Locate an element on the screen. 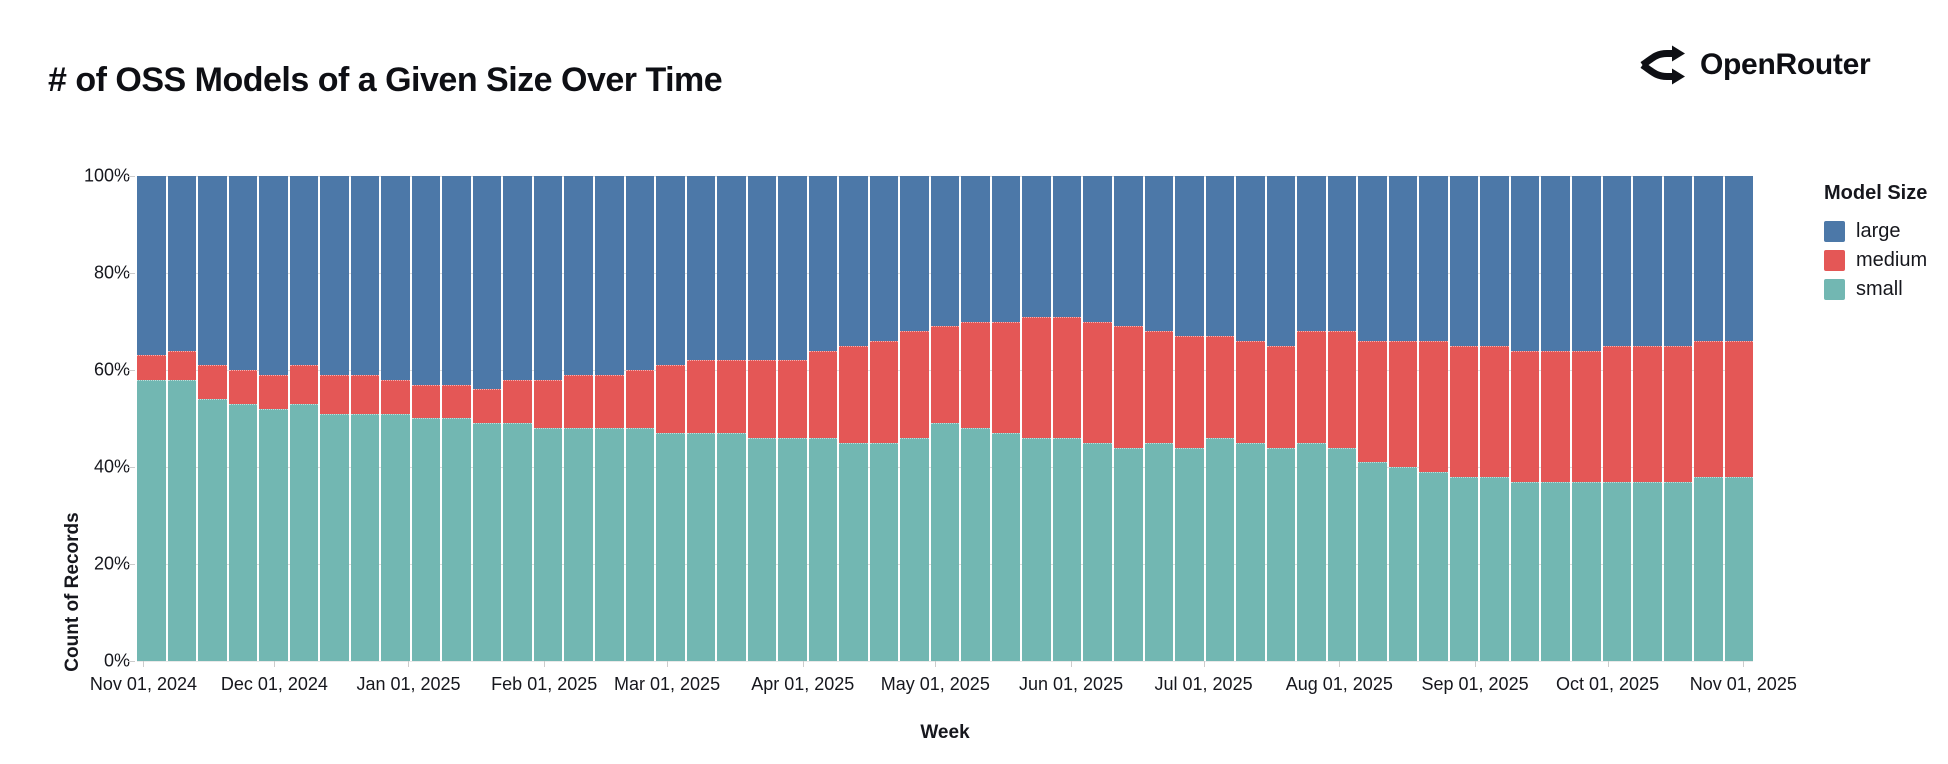 The height and width of the screenshot is (764, 1948). y-tick-20% is located at coordinates (131, 564).